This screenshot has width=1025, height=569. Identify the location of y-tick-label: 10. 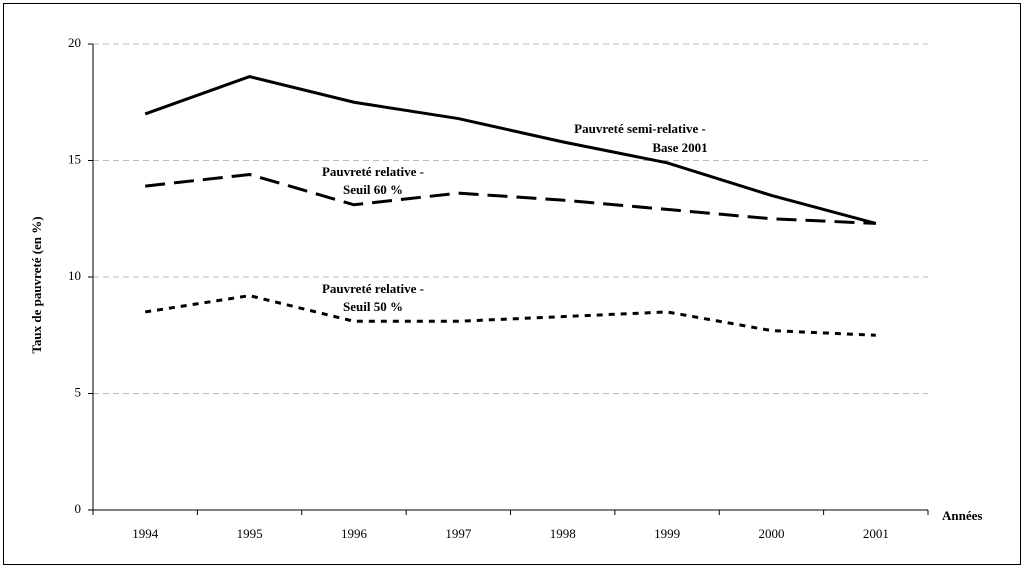
(74, 275).